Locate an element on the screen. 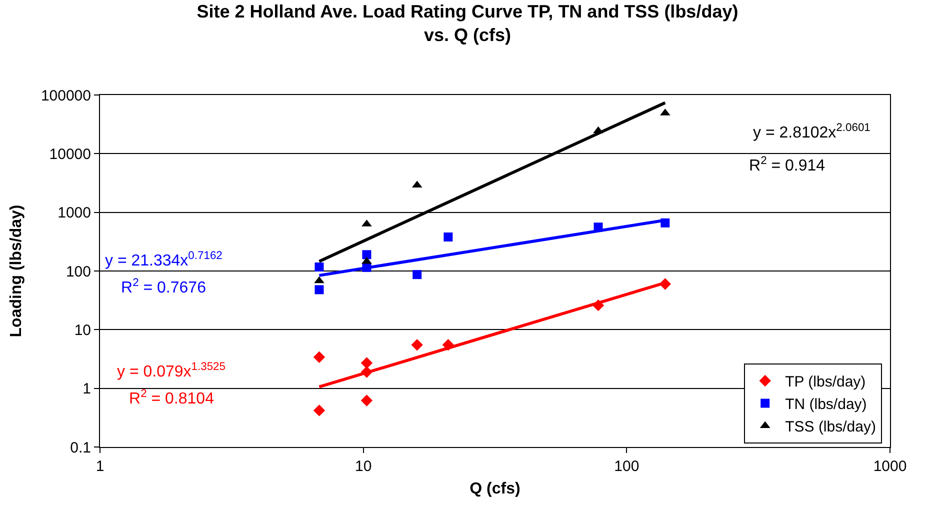  y-tick-label: 1000 is located at coordinates (74, 213).